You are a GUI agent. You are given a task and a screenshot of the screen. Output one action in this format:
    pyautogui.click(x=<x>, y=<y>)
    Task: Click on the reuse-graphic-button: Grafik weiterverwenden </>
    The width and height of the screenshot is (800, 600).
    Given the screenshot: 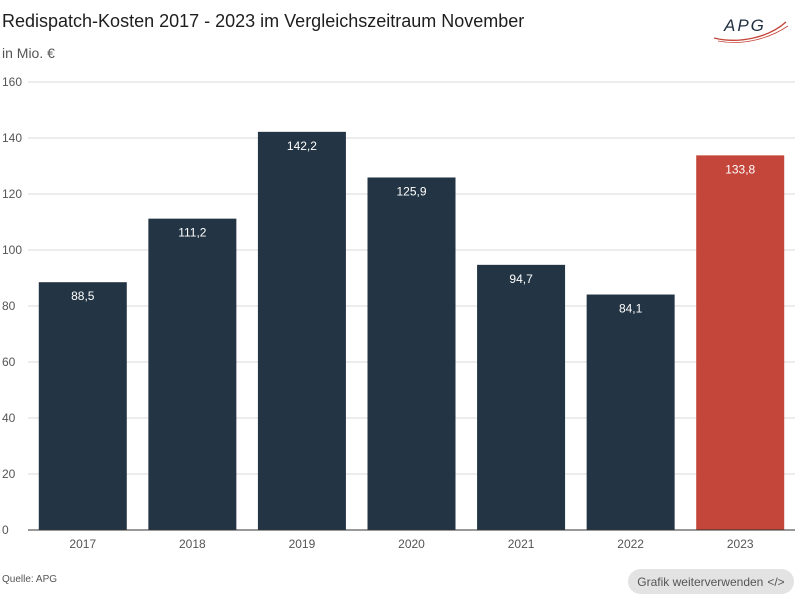 What is the action you would take?
    pyautogui.click(x=711, y=581)
    